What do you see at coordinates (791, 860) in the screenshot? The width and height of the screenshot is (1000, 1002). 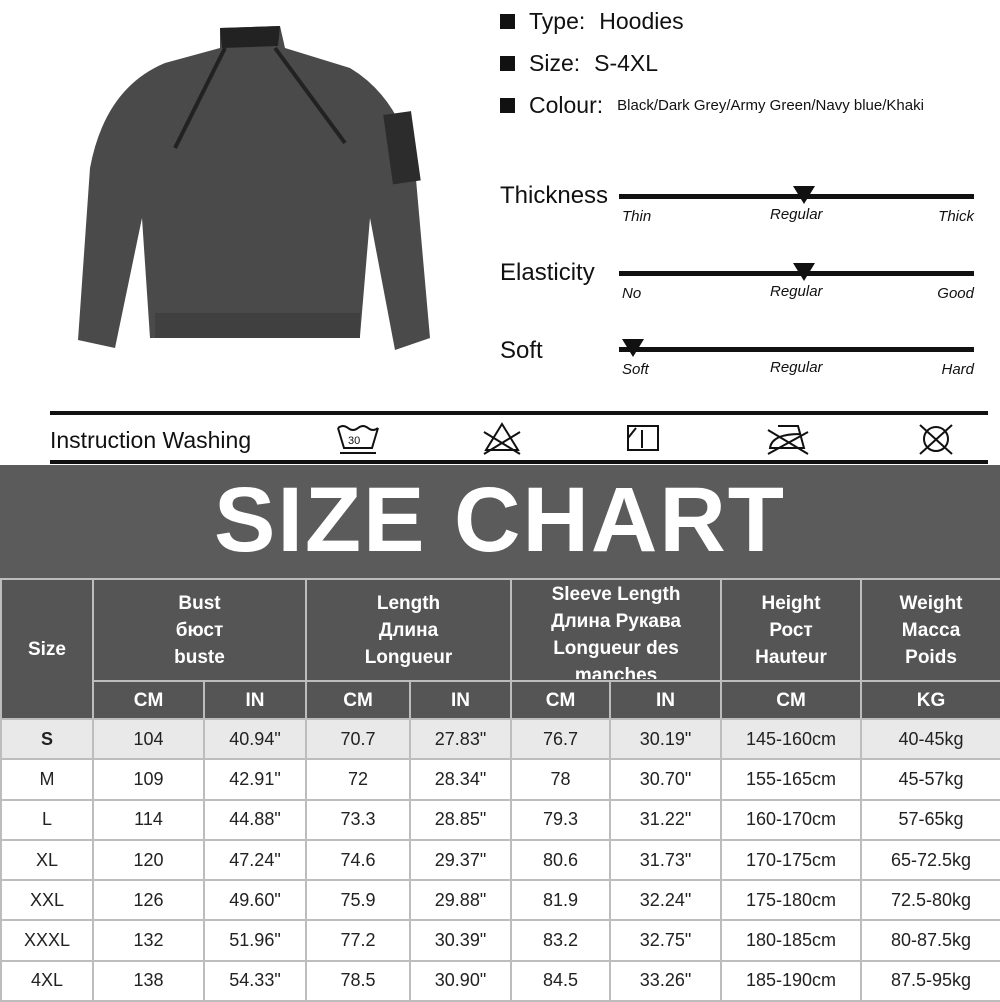 I see `value-cell: 170-175cm` at bounding box center [791, 860].